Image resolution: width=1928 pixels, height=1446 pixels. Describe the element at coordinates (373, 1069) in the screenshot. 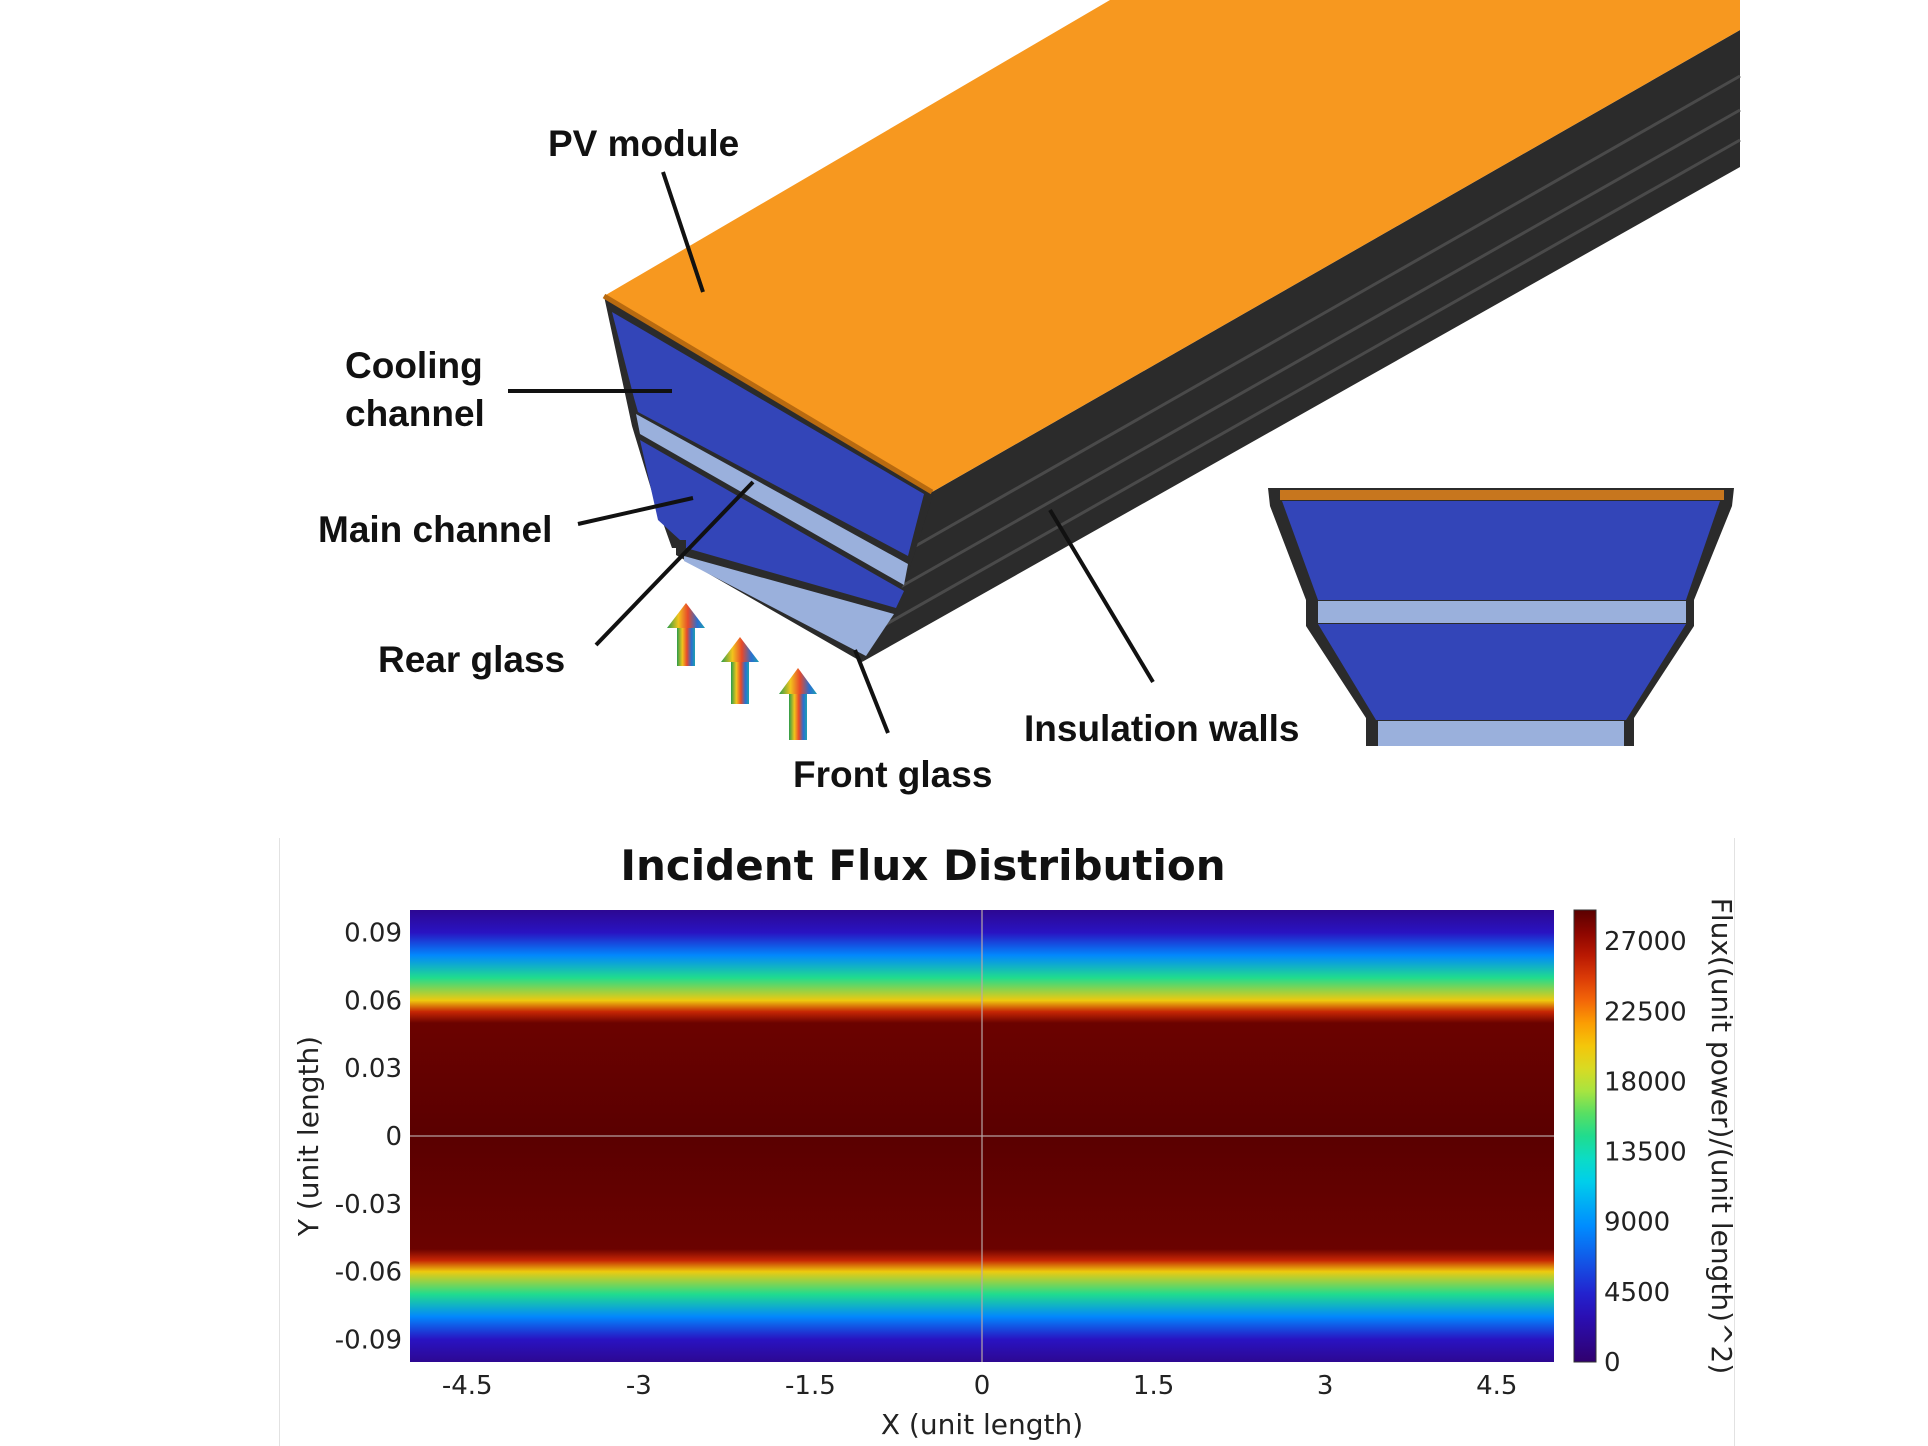

I see `y-tick-label: 0.03` at that location.